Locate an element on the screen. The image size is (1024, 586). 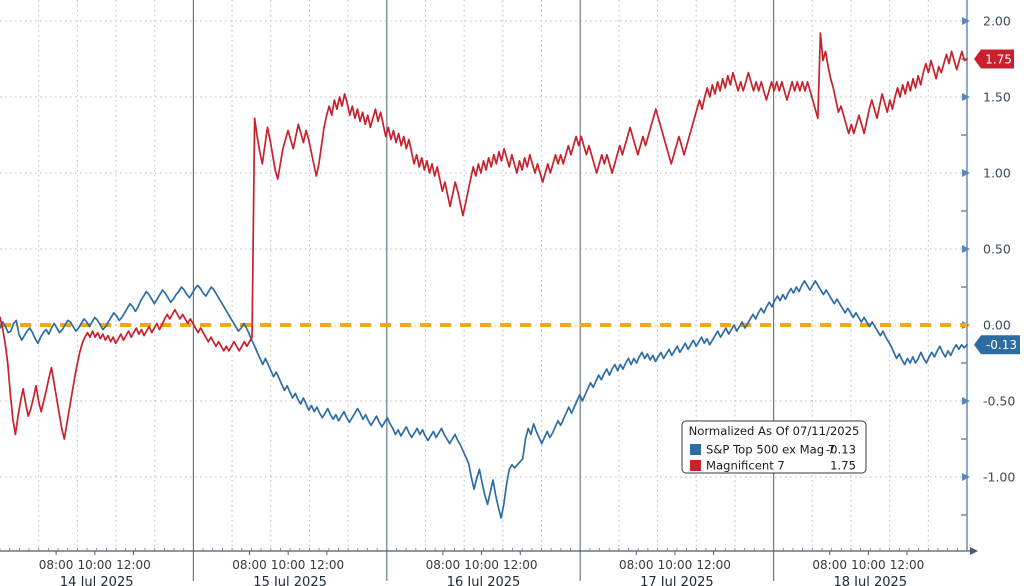
y-tick-label: 0.00 is located at coordinates (997, 325).